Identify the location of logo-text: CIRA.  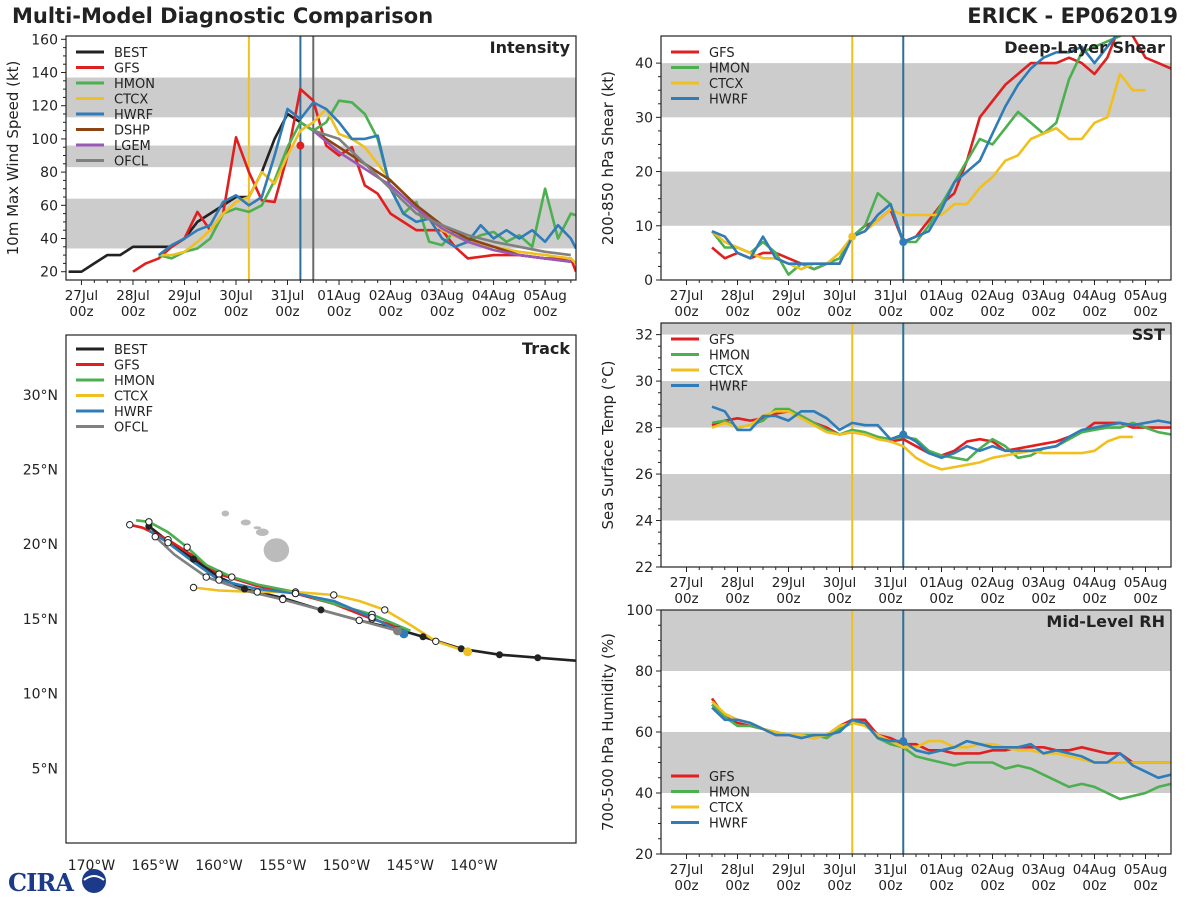
(41, 882).